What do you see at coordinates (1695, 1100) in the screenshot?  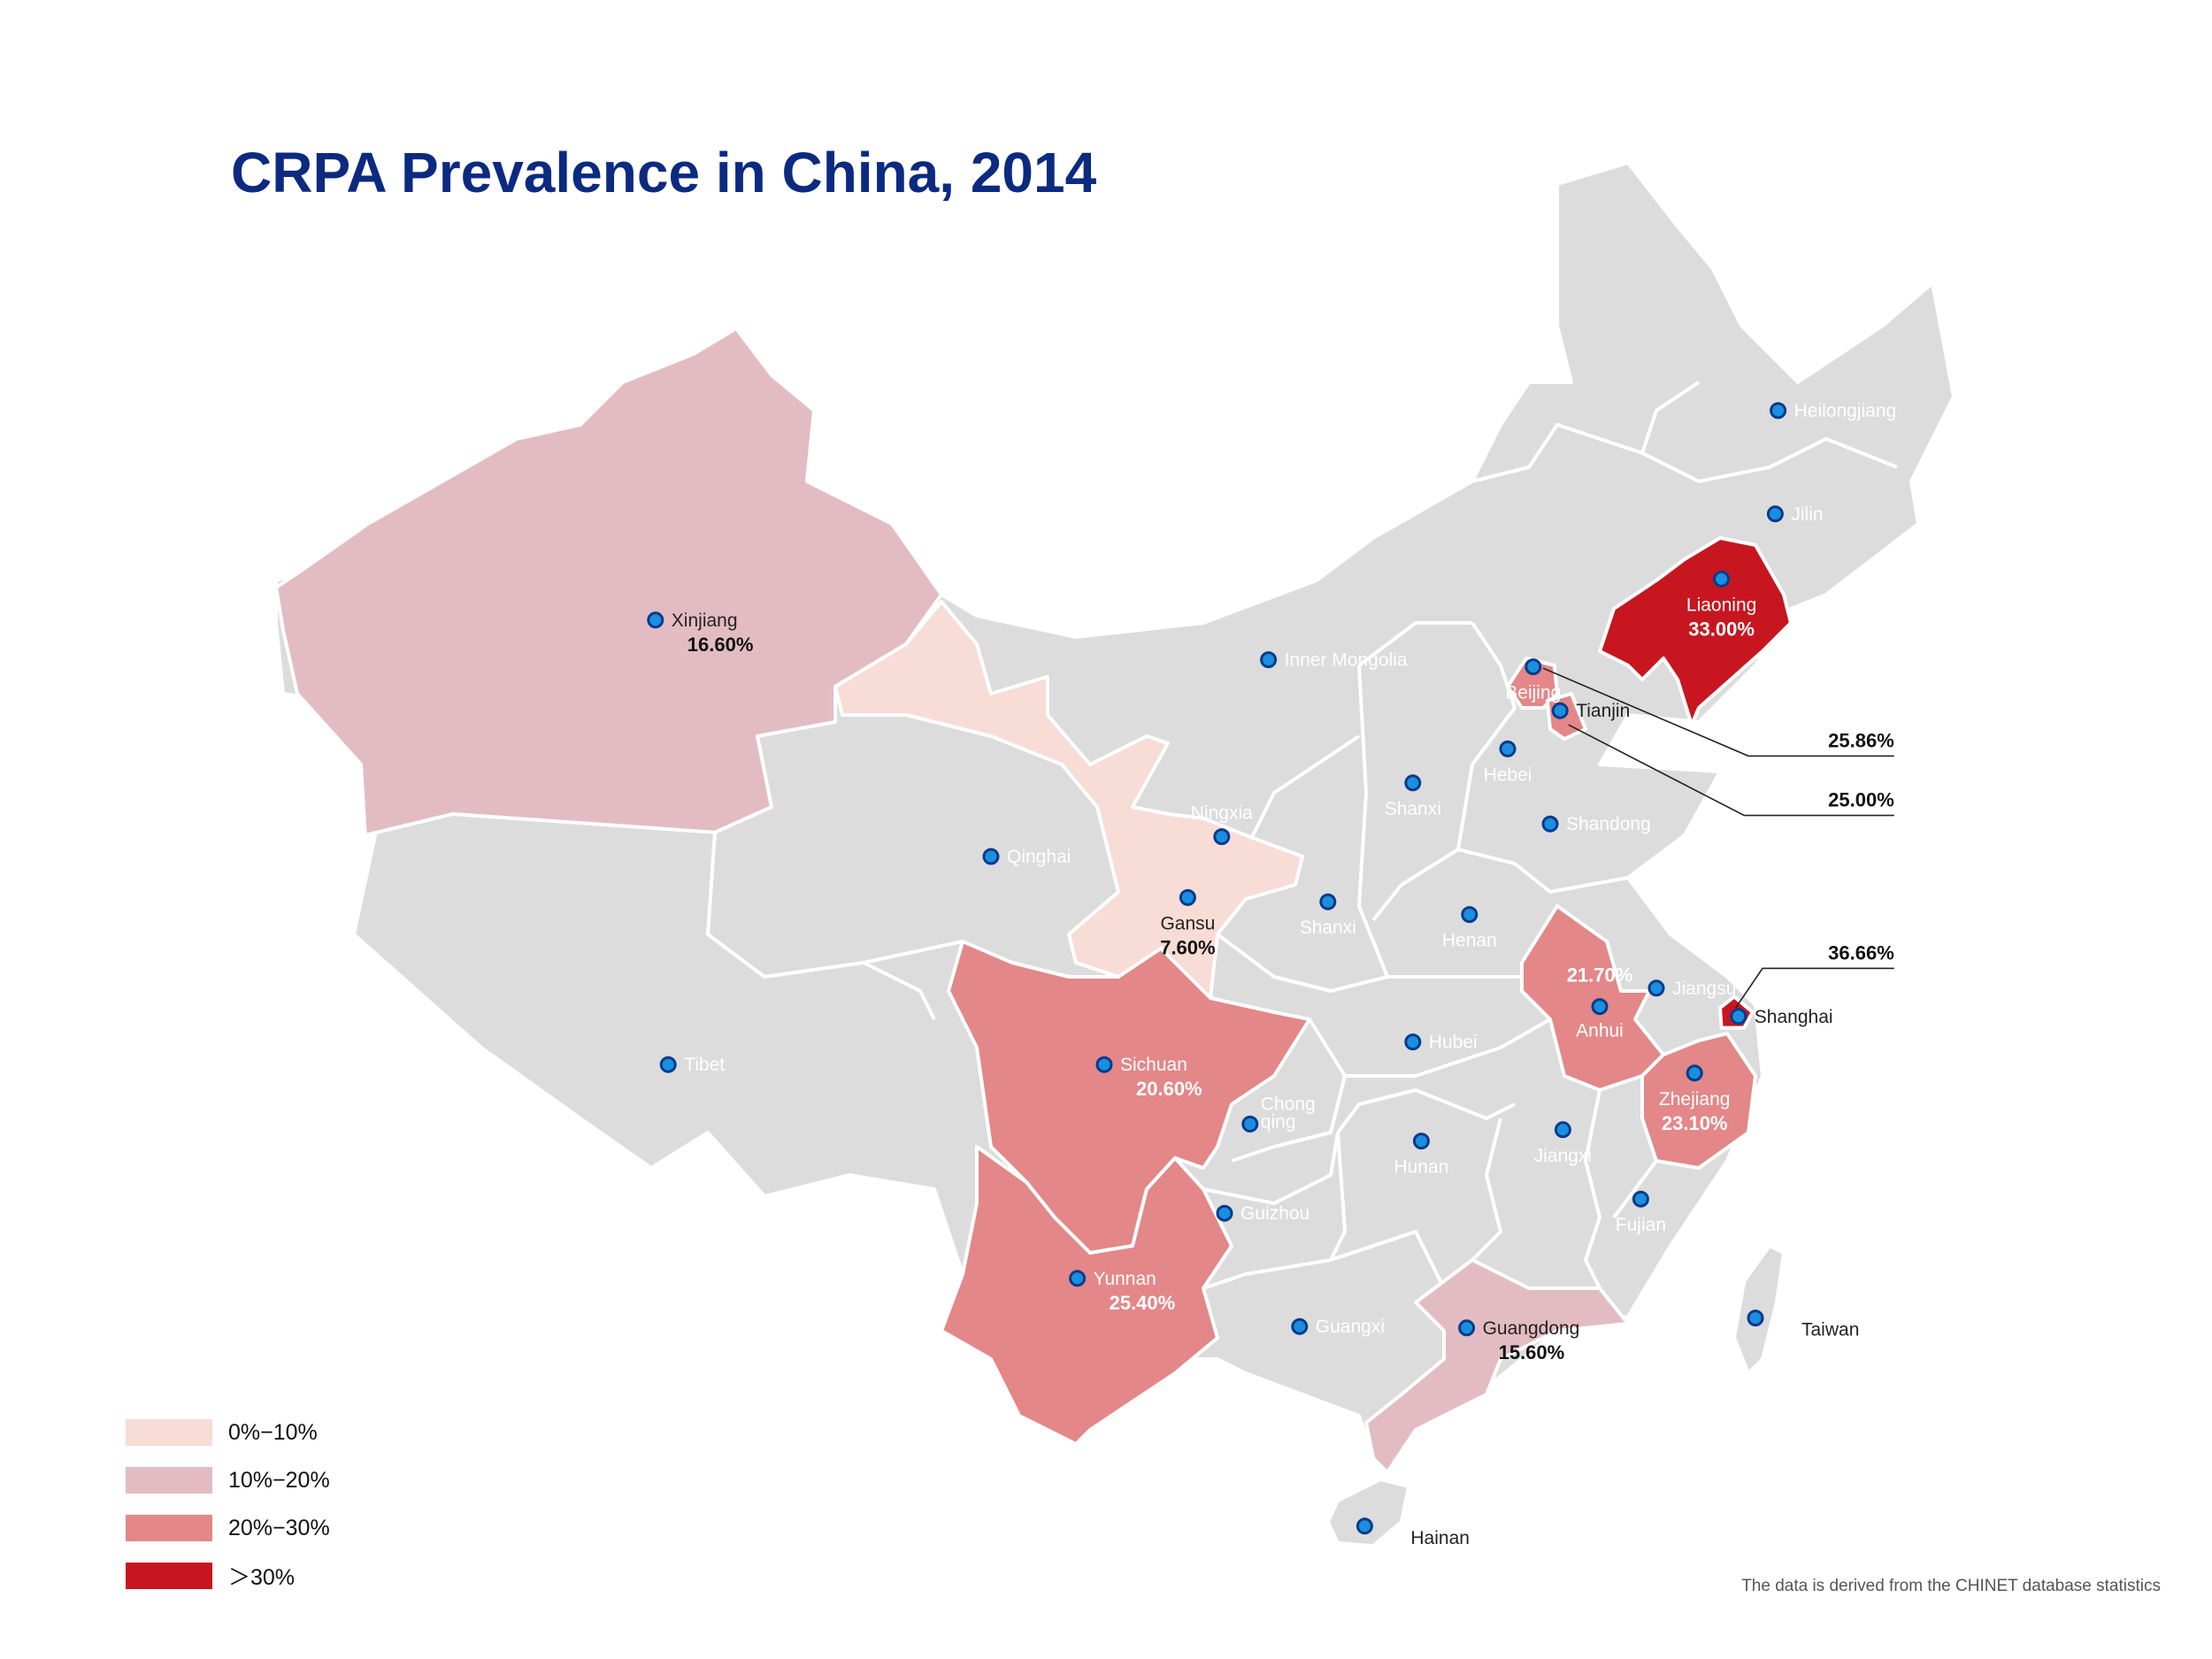 I see `label-zhejiang: Zhejiang` at bounding box center [1695, 1100].